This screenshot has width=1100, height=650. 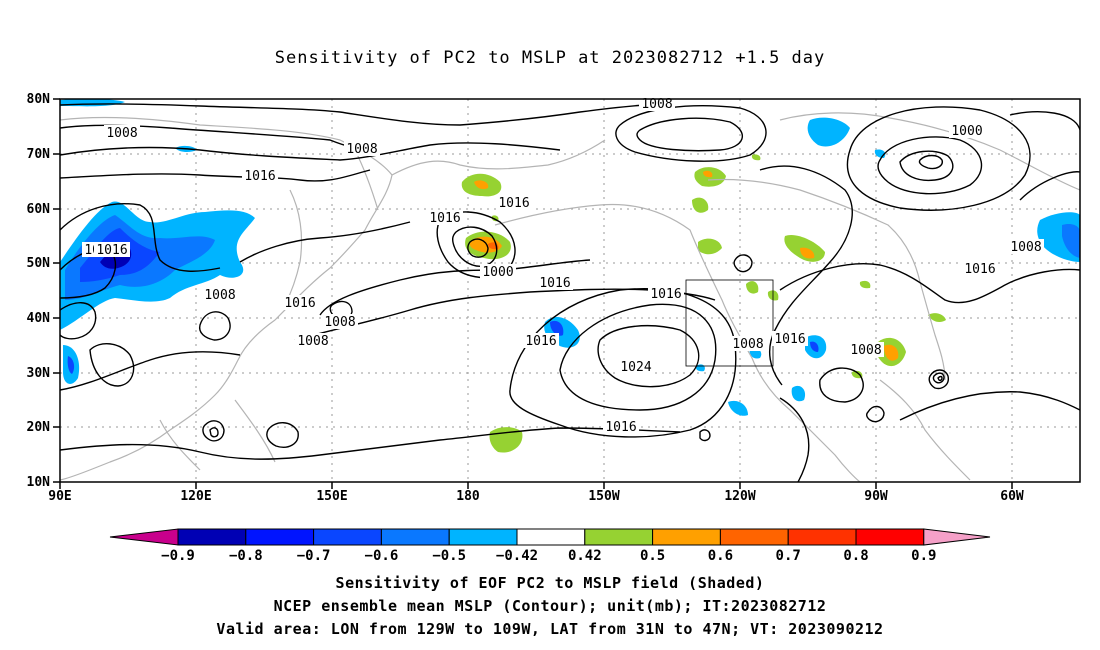 I want to click on lon-tick-label: 60W, so click(x=1012, y=496).